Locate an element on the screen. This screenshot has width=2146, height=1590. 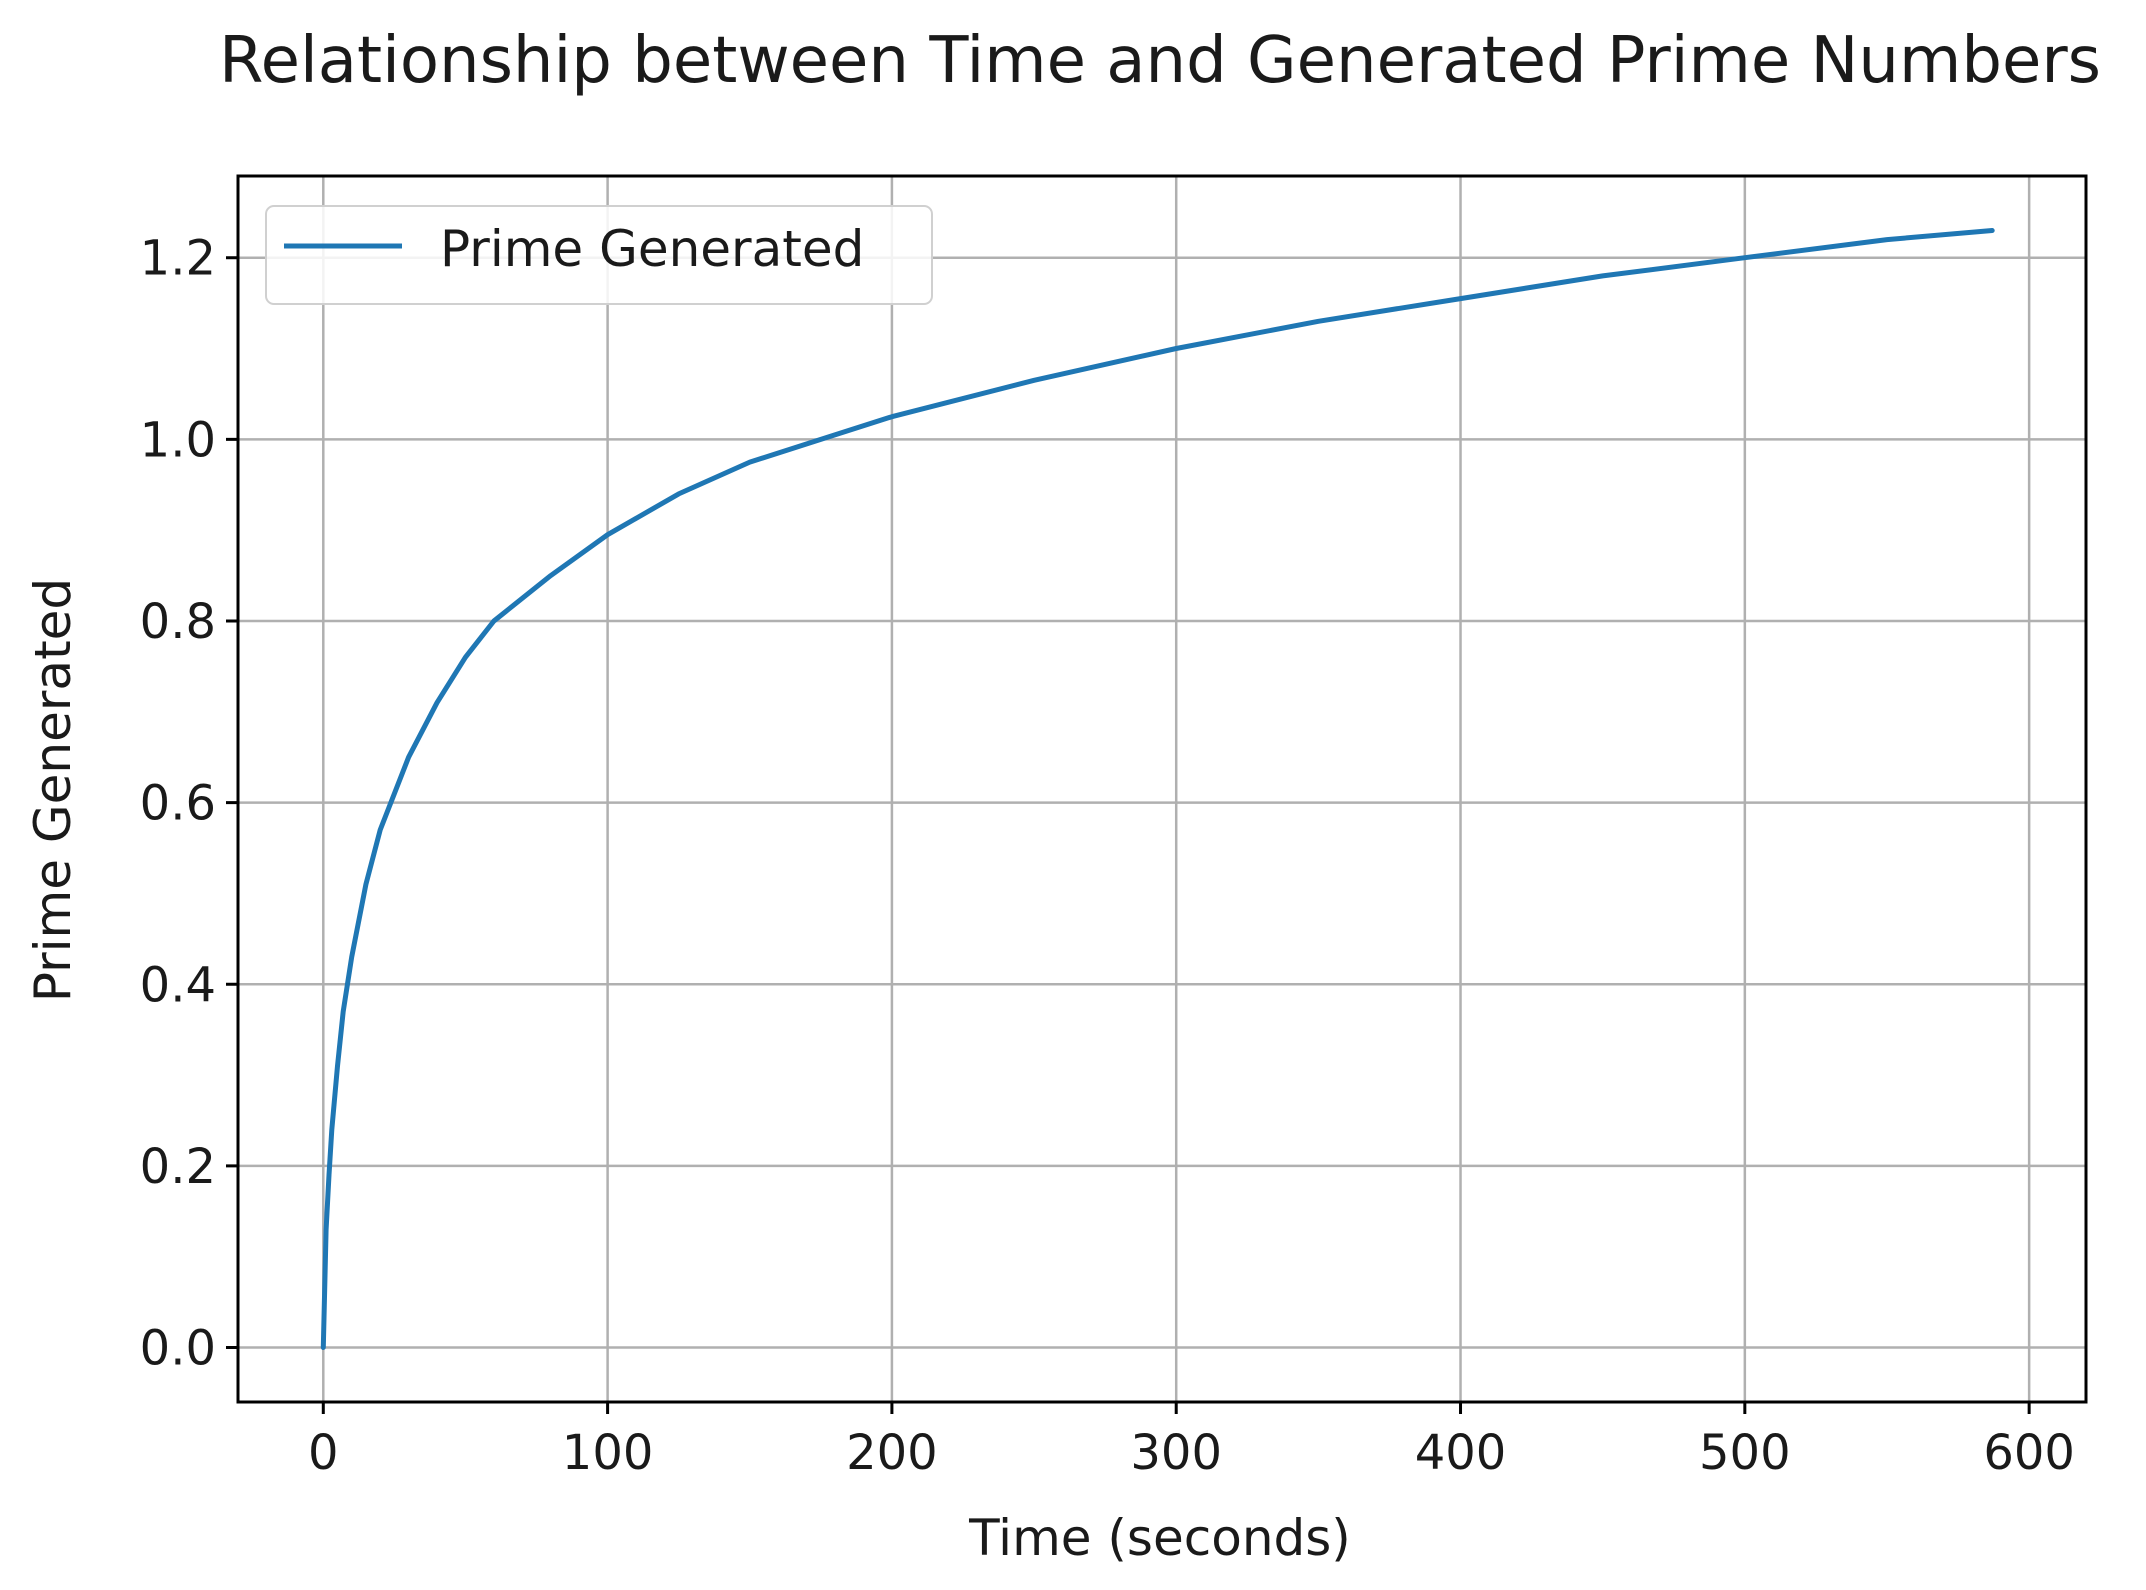
x-tick-label: 300 is located at coordinates (1176, 1453).